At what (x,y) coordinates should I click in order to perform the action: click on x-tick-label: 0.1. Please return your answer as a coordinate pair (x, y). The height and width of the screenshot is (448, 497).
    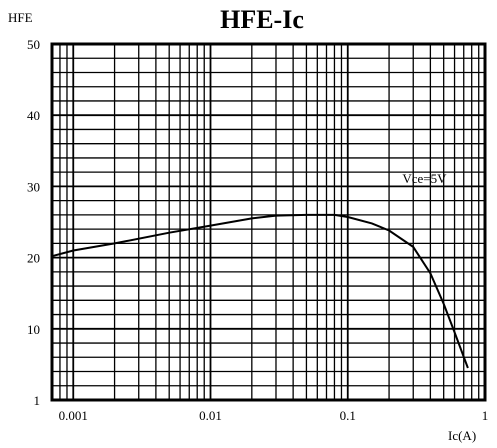
    Looking at the image, I should click on (348, 415).